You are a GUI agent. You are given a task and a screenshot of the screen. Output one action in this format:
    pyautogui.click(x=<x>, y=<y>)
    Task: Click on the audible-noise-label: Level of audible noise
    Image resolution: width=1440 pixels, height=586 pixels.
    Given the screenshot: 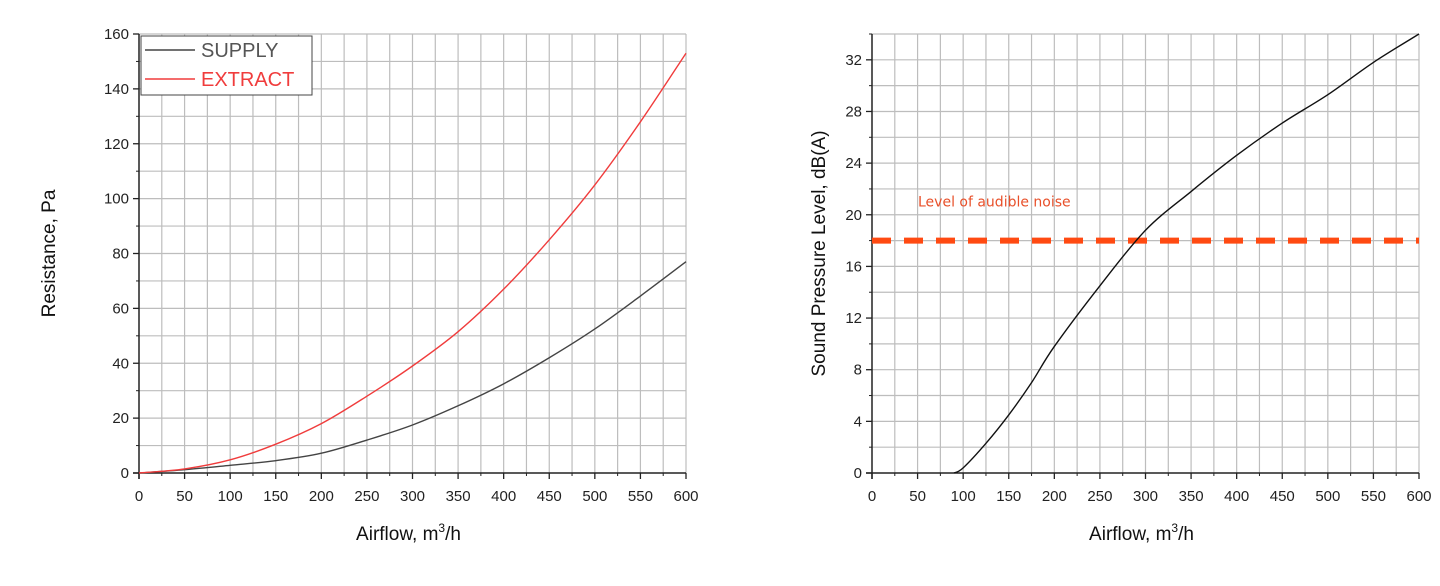 What is the action you would take?
    pyautogui.click(x=994, y=203)
    